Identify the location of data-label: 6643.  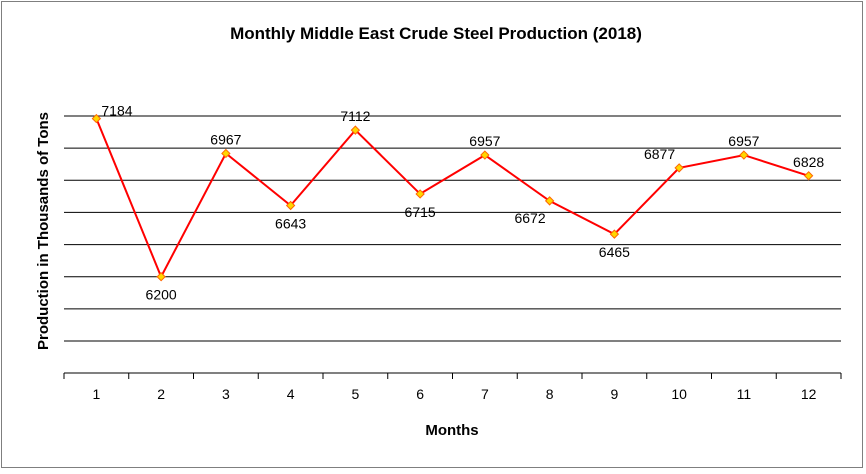
(290, 224).